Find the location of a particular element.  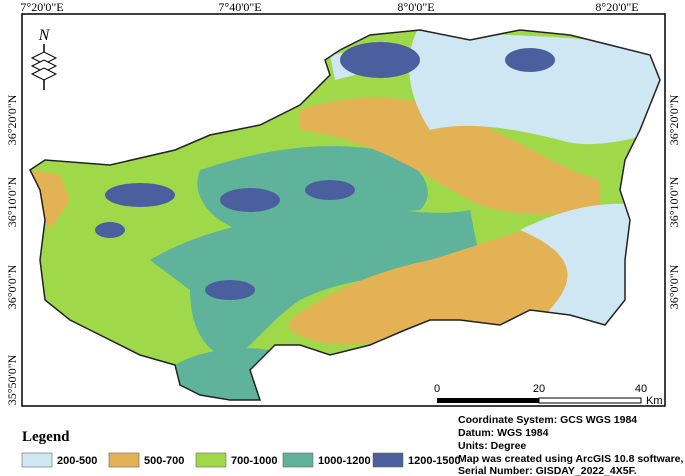

north-arrow: N is located at coordinates (44, 58).